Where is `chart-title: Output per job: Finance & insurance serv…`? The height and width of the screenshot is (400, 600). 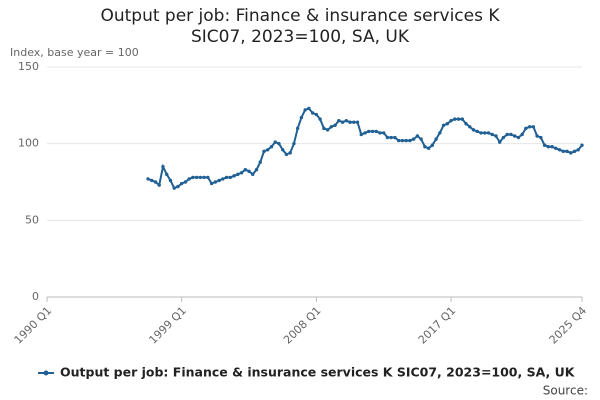 chart-title: Output per job: Finance & insurance serv… is located at coordinates (300, 26).